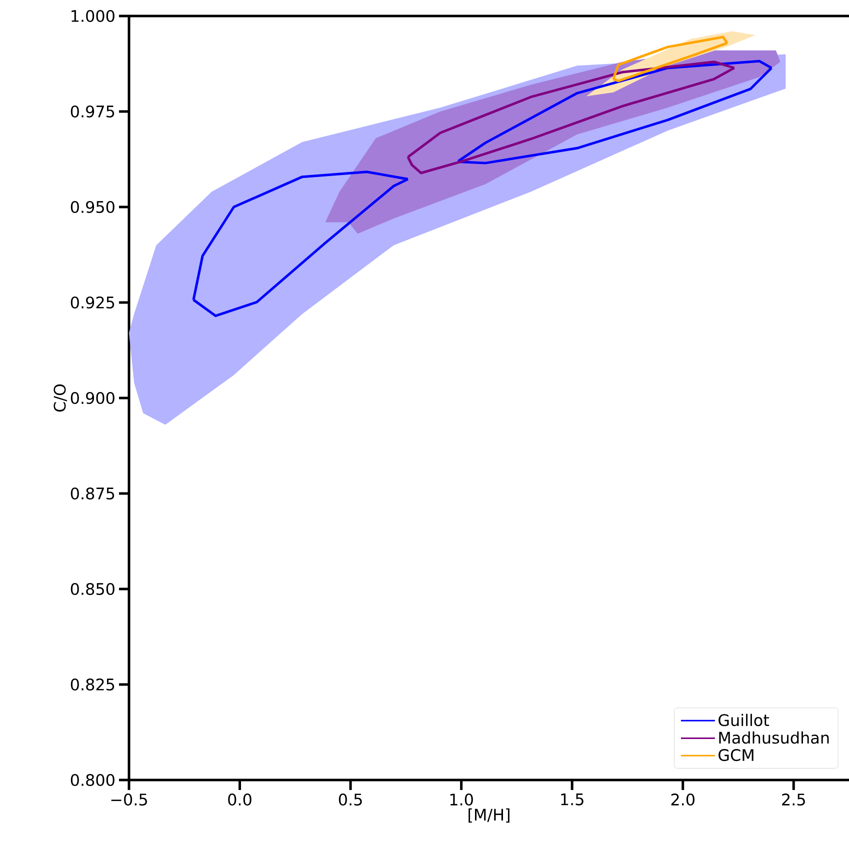  Describe the element at coordinates (92, 589) in the screenshot. I see `y-tick-label: 0.850` at that location.